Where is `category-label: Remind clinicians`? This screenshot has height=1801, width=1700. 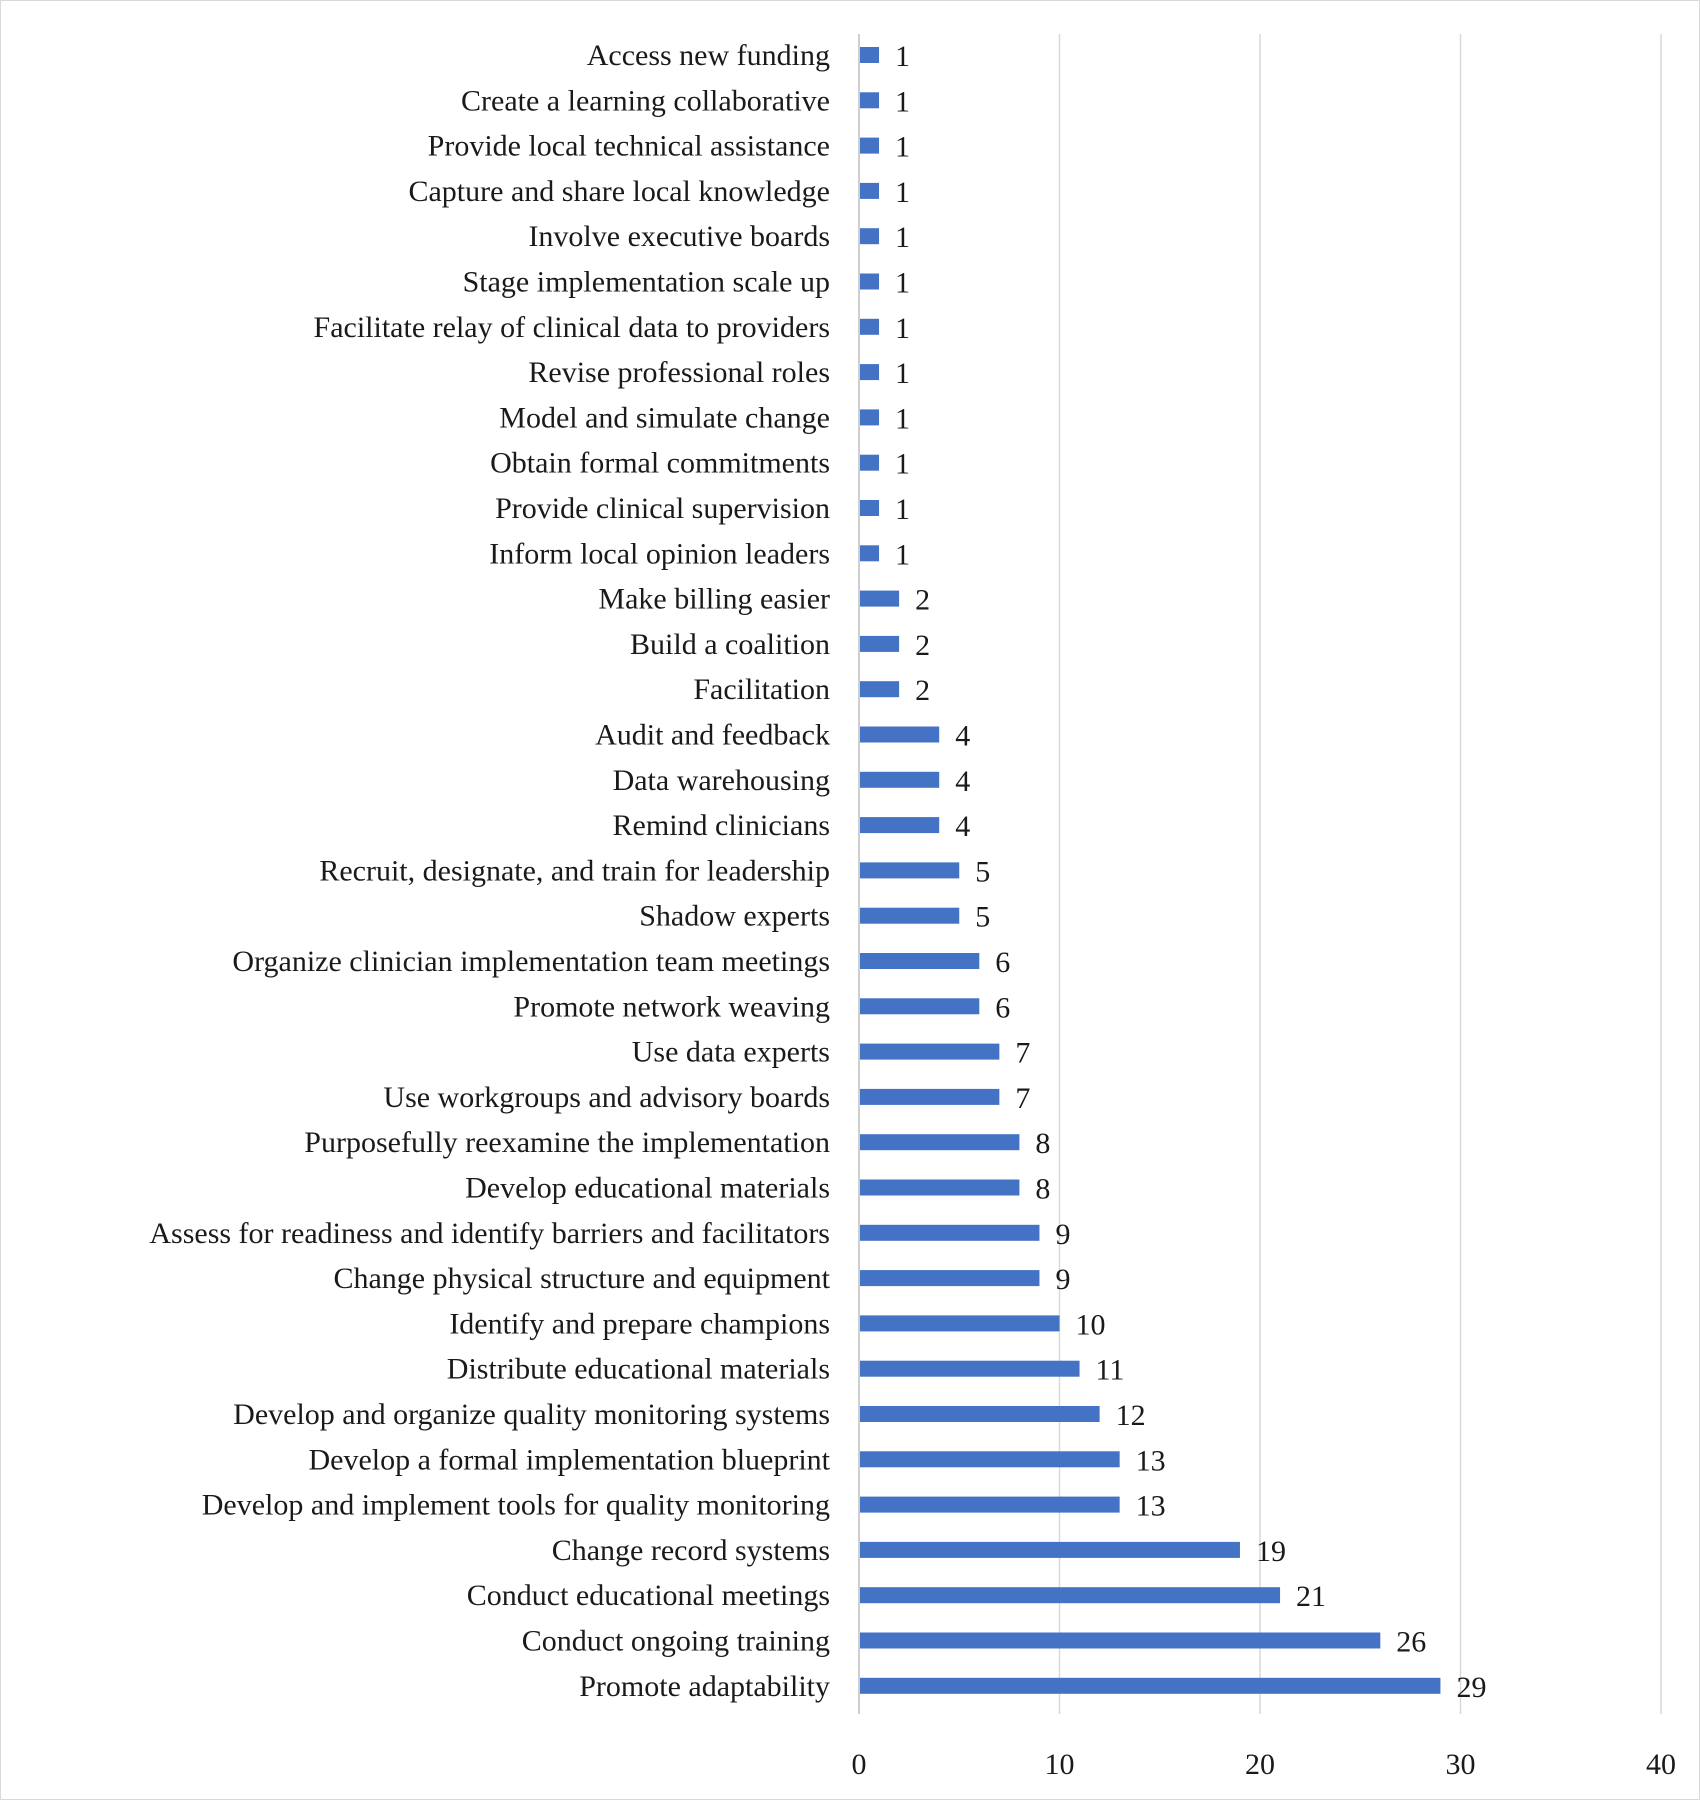 category-label: Remind clinicians is located at coordinates (721, 825).